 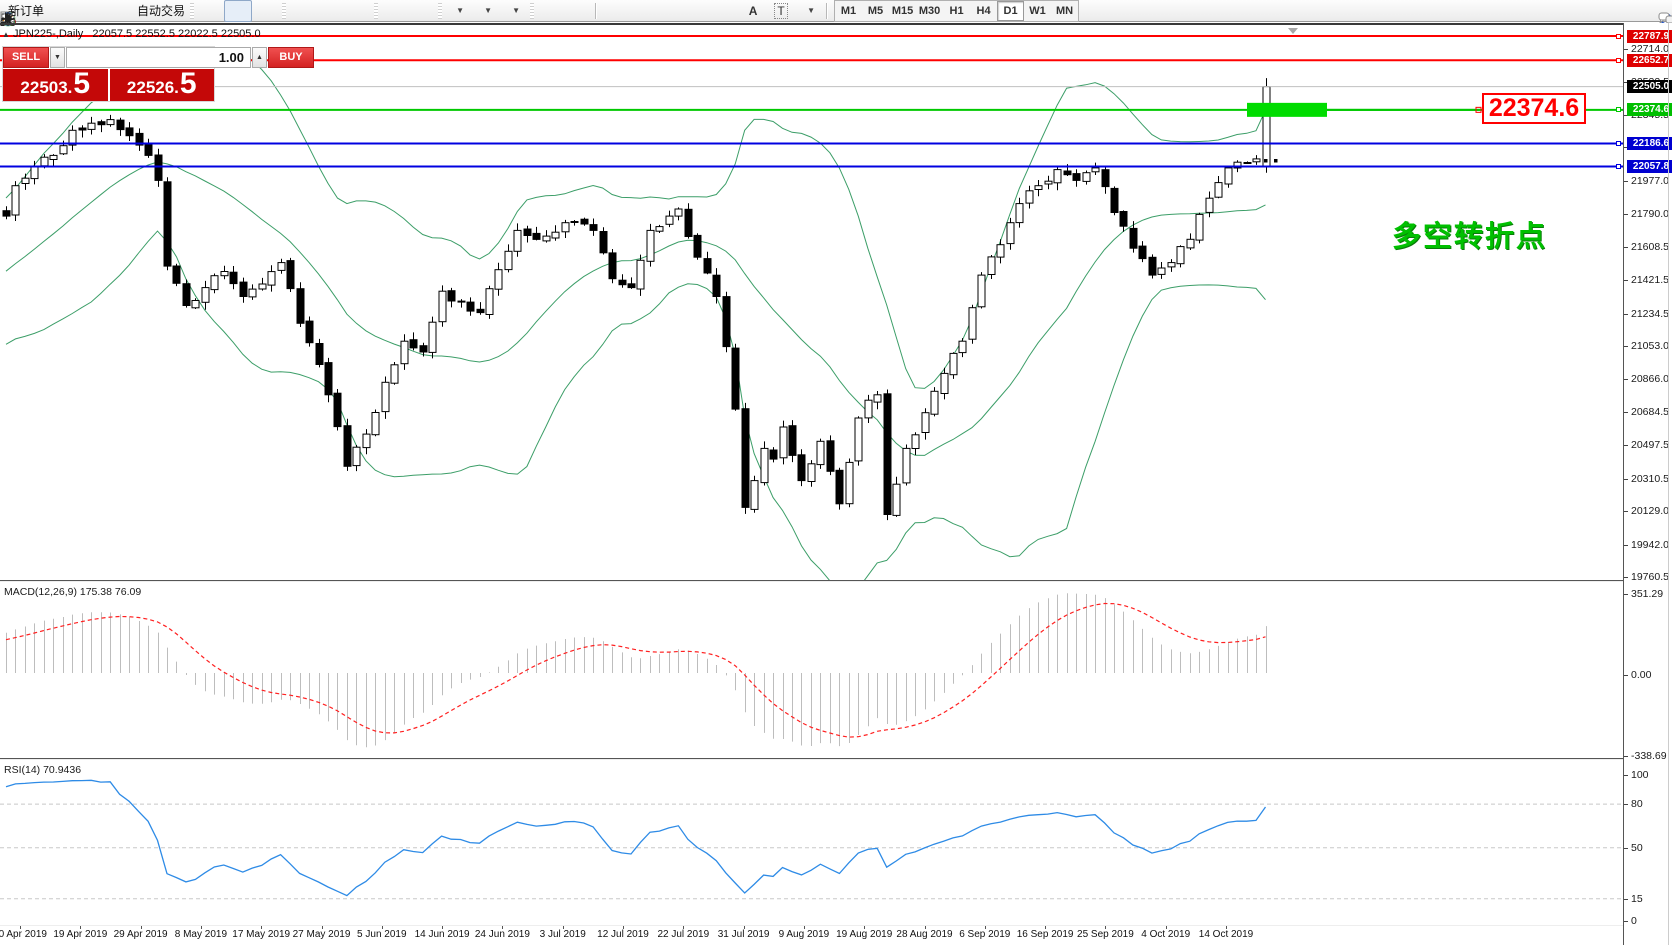 I want to click on text-tool-button: A, so click(x=753, y=11).